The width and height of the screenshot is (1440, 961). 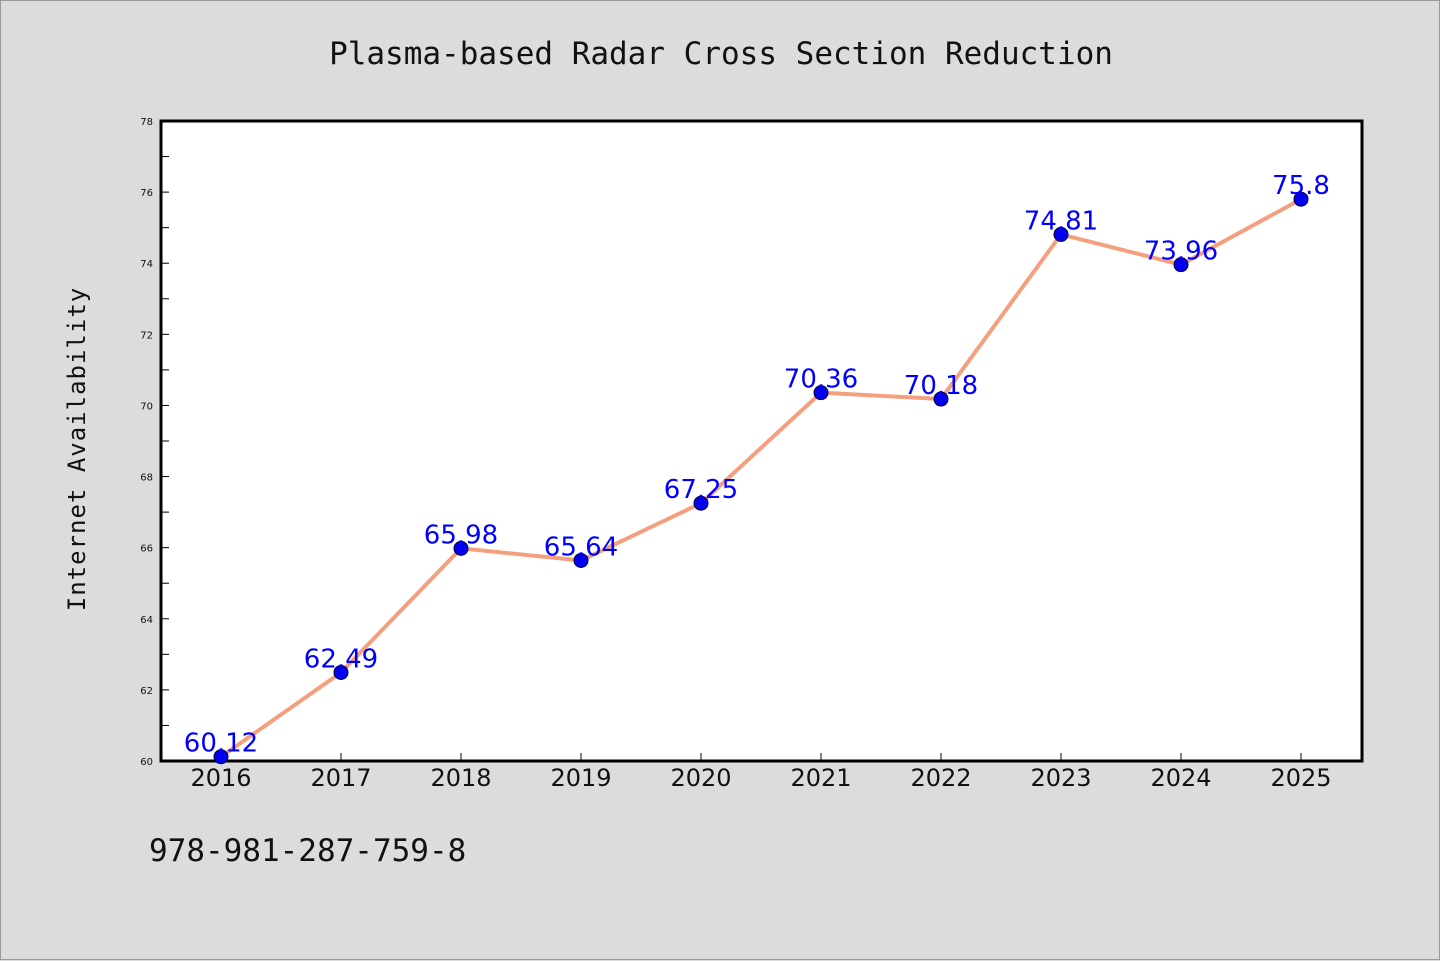 I want to click on data-label: 73.96, so click(x=1181, y=252).